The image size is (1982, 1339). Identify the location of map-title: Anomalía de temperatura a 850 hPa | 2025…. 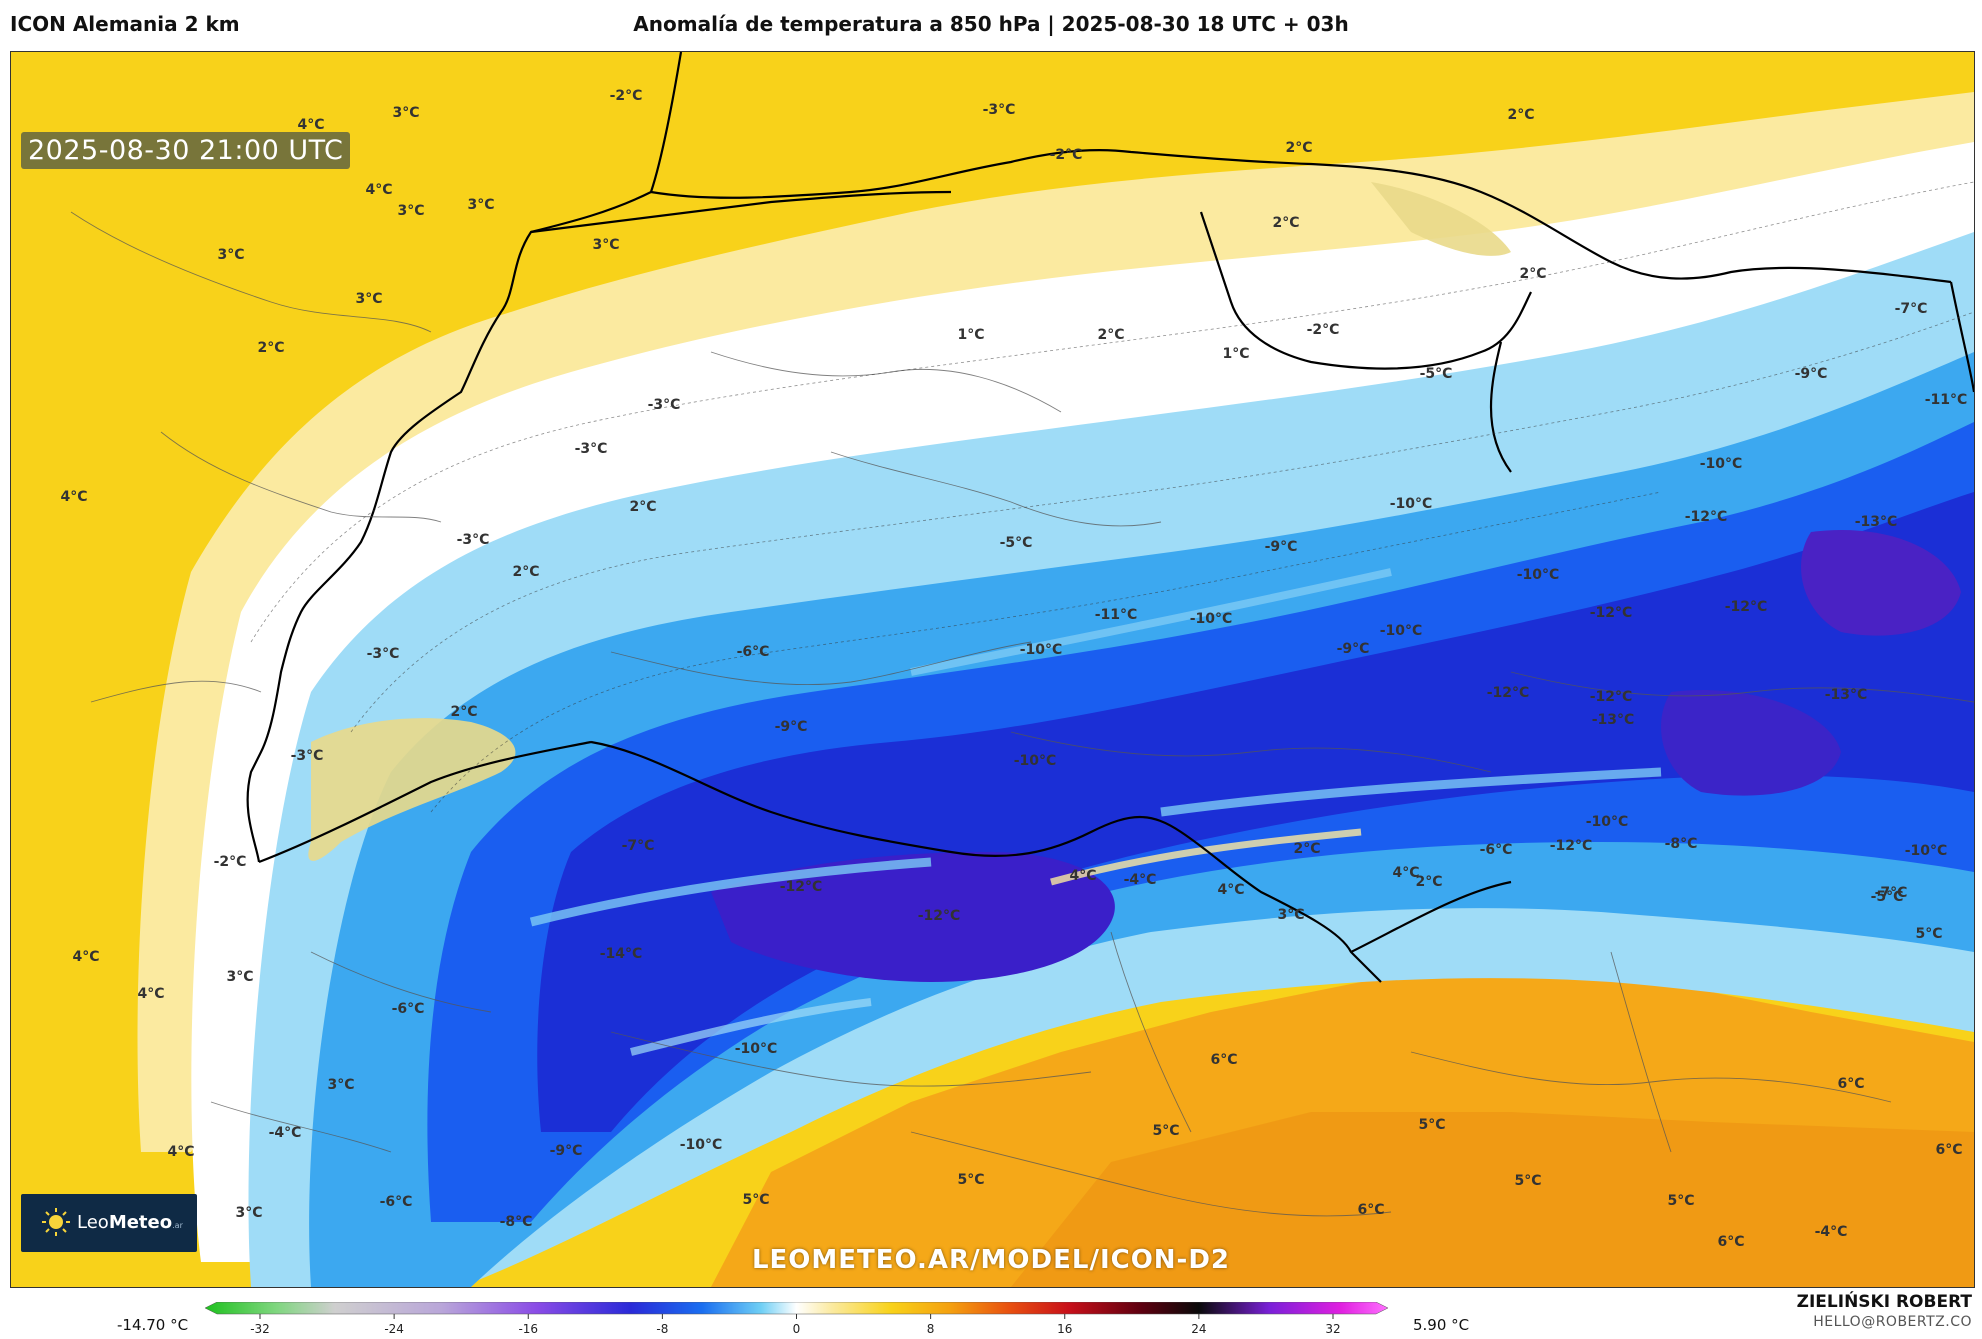
(991, 24).